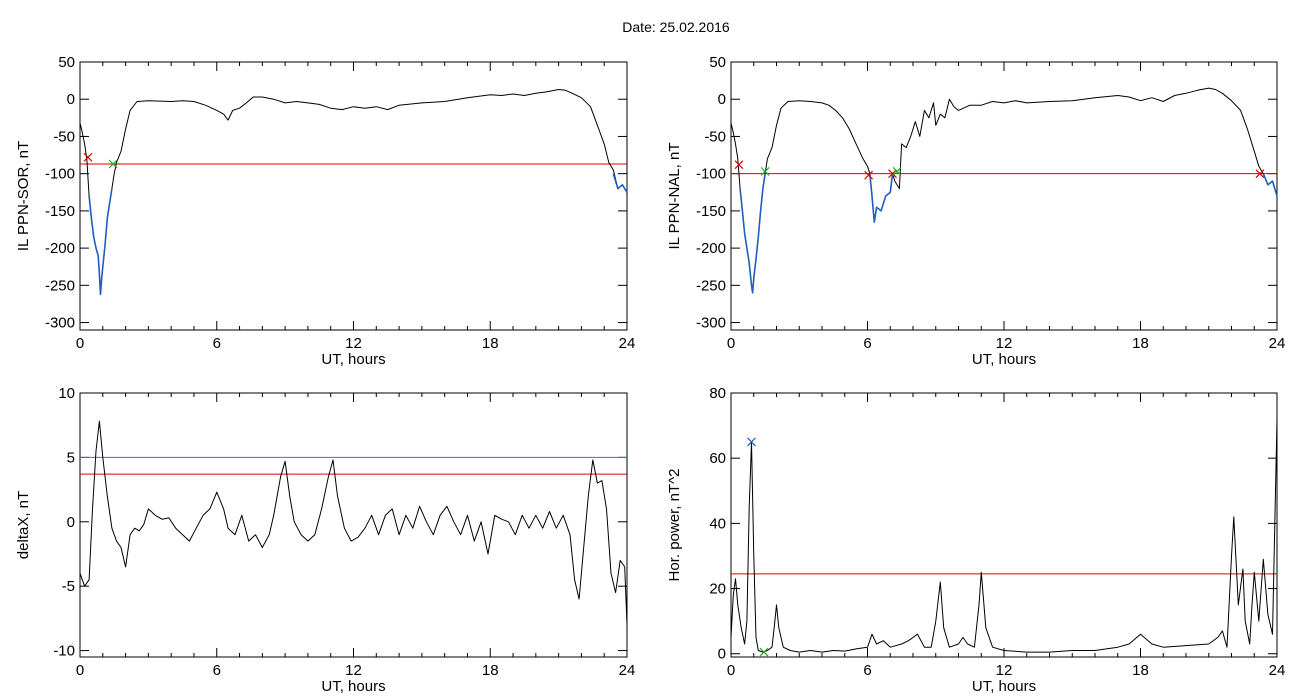 This screenshot has height=700, width=1300. I want to click on y-tick-label: 60, so click(717, 458).